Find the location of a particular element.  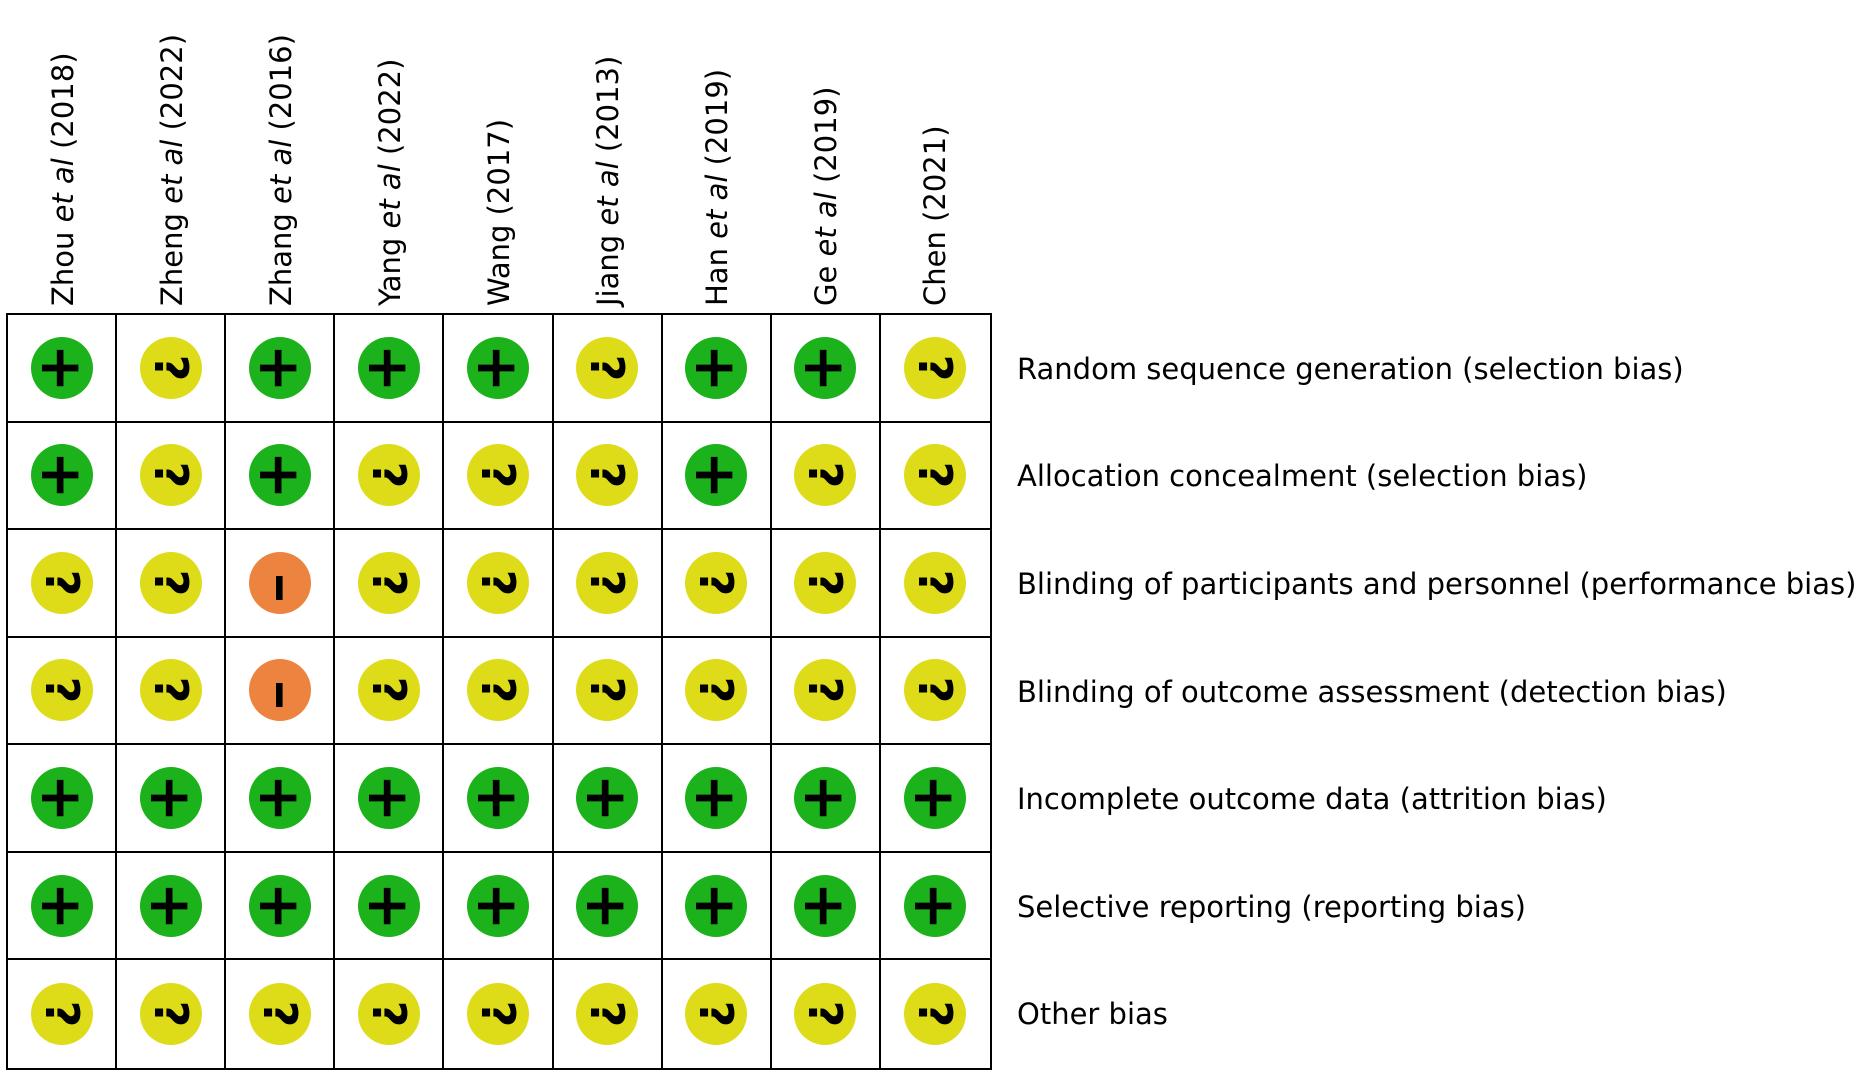

study-name: Chen is located at coordinates (935, 268).